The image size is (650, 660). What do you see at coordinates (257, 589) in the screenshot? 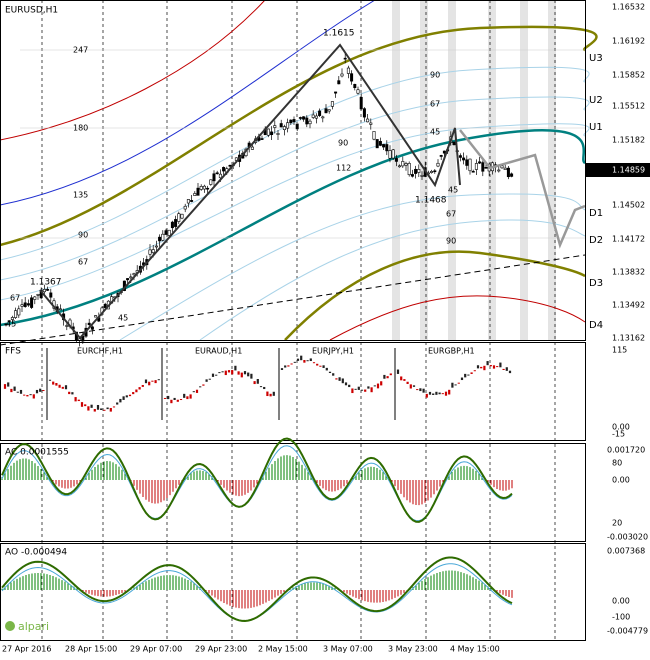
I see `ao-line` at bounding box center [257, 589].